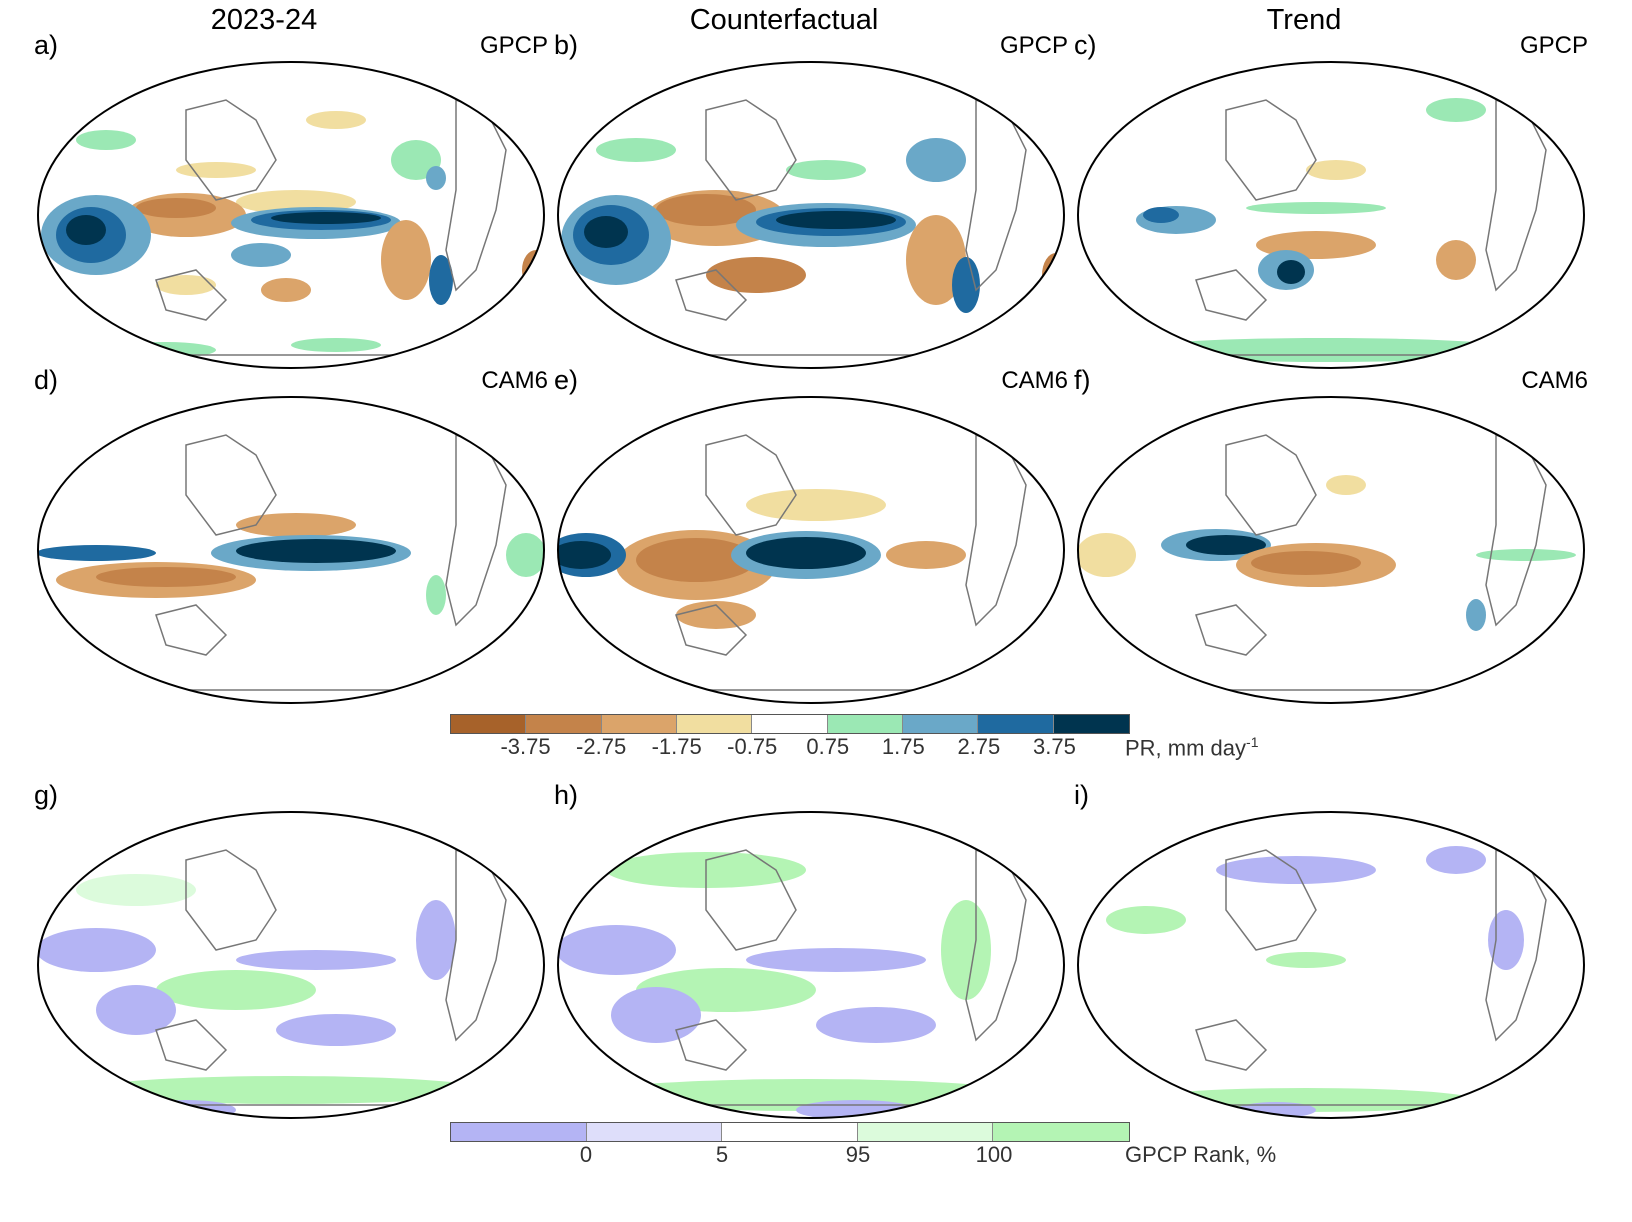 Image resolution: width=1632 pixels, height=1222 pixels. What do you see at coordinates (1082, 380) in the screenshot?
I see `panel-letter: f)` at bounding box center [1082, 380].